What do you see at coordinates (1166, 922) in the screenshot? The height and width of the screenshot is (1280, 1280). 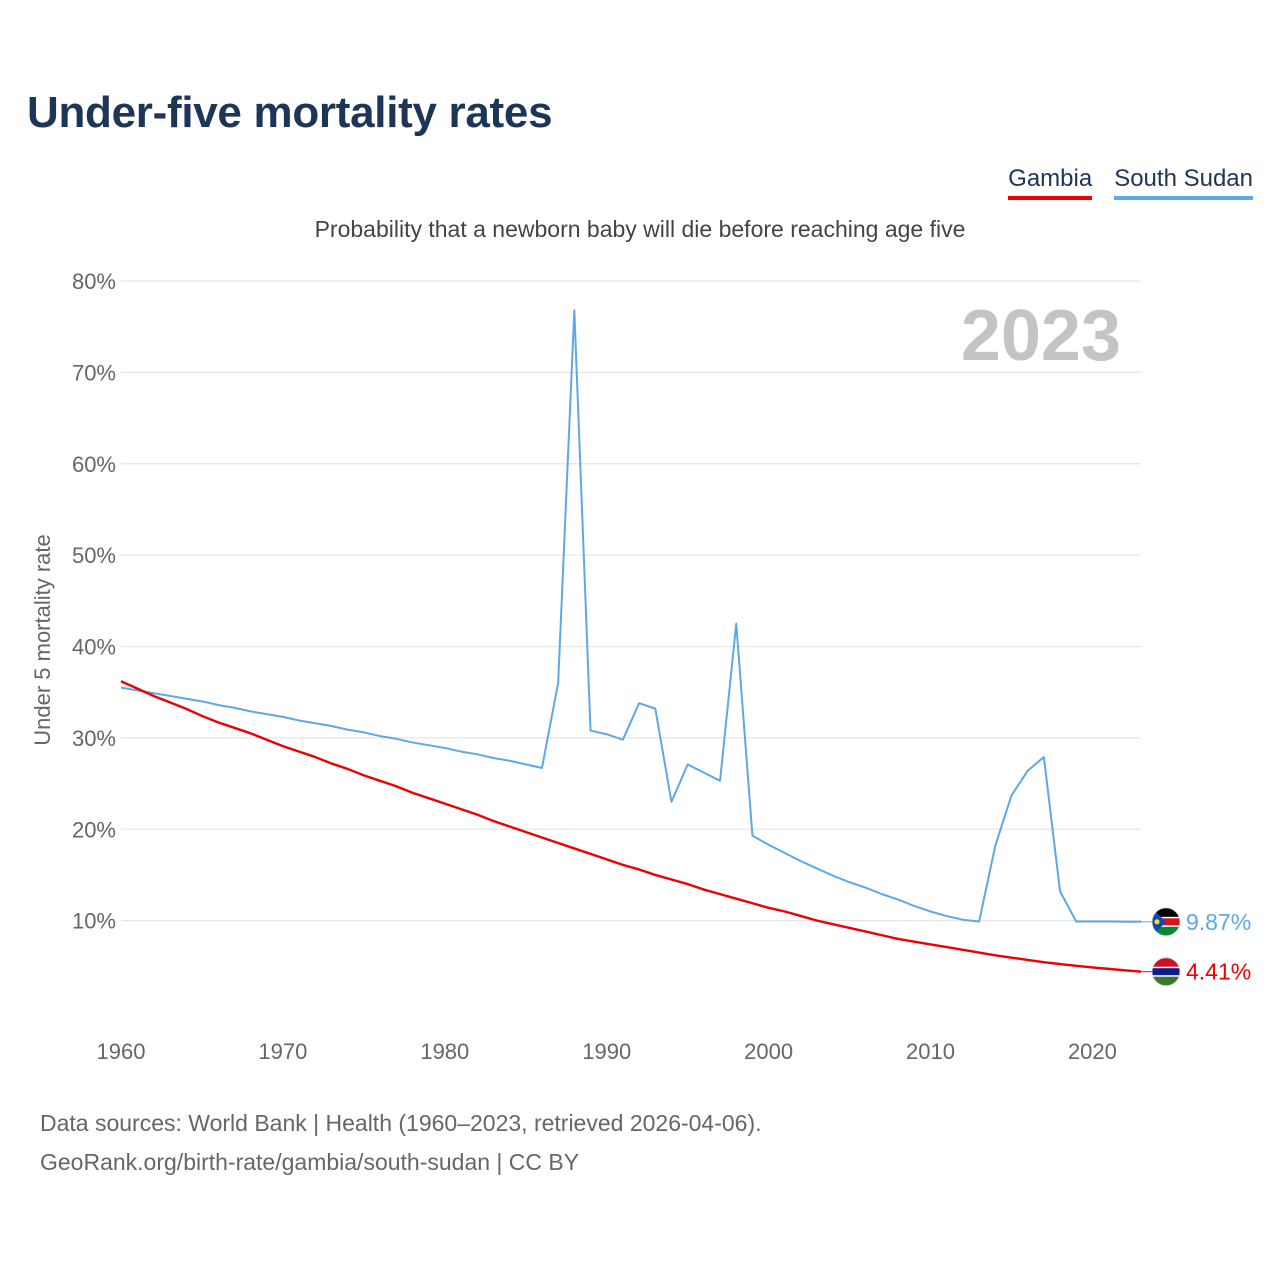 I see `flag-icon-south-sudan` at bounding box center [1166, 922].